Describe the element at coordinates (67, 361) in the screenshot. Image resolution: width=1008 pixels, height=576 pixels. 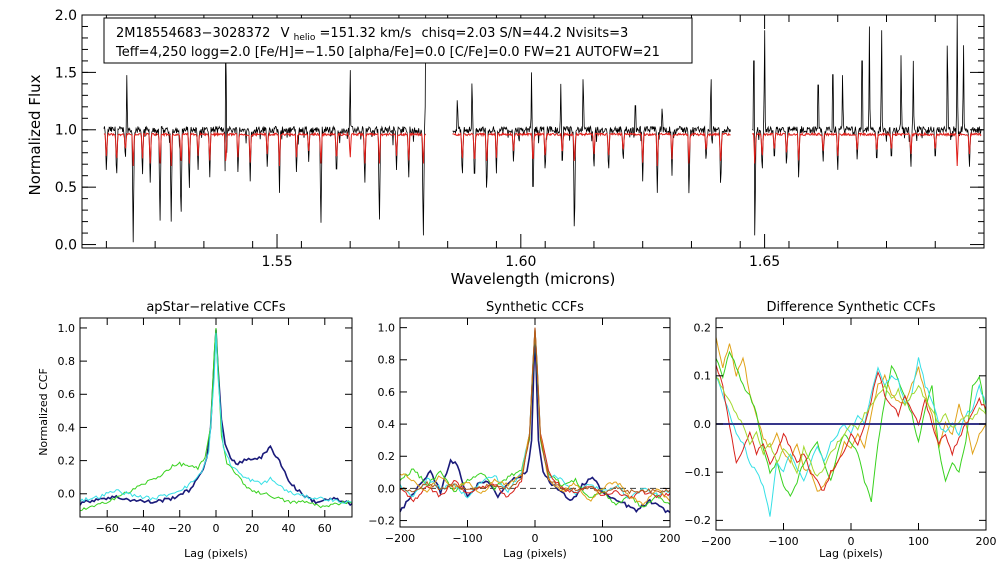
I see `apstar-ccf-ytick-label: 0.8` at that location.